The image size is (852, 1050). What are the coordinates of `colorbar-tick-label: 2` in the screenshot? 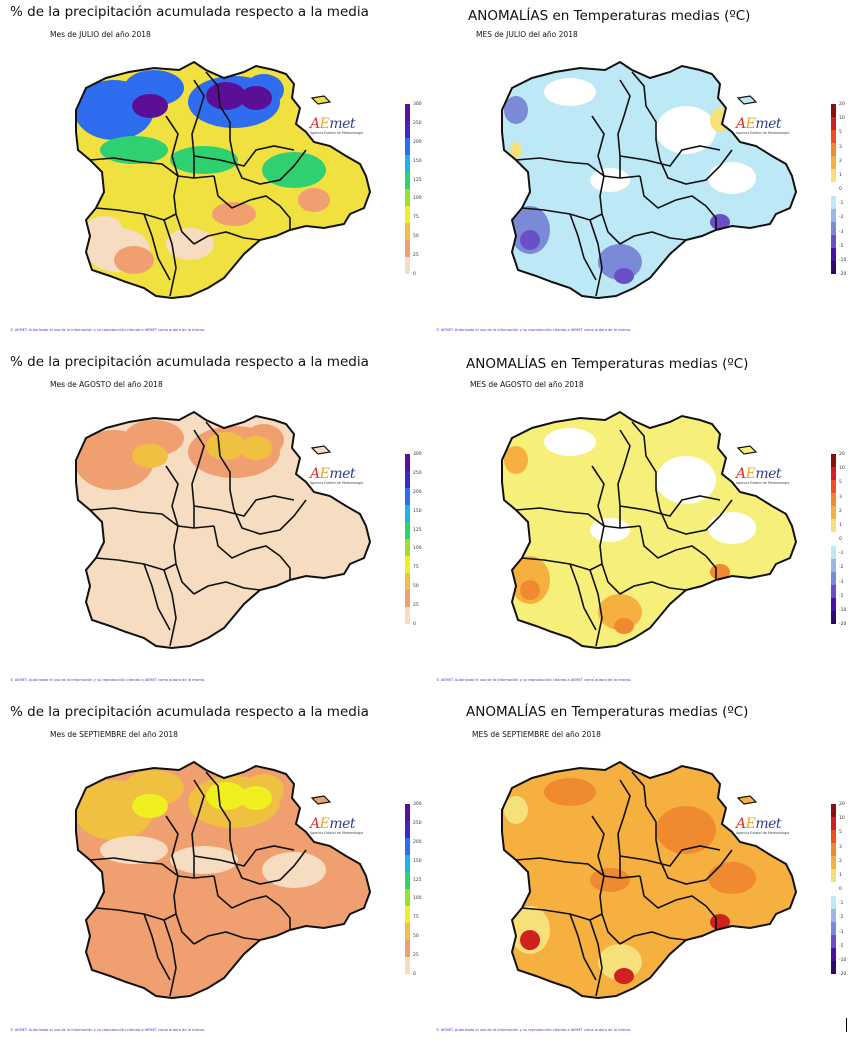 It's located at (840, 861).